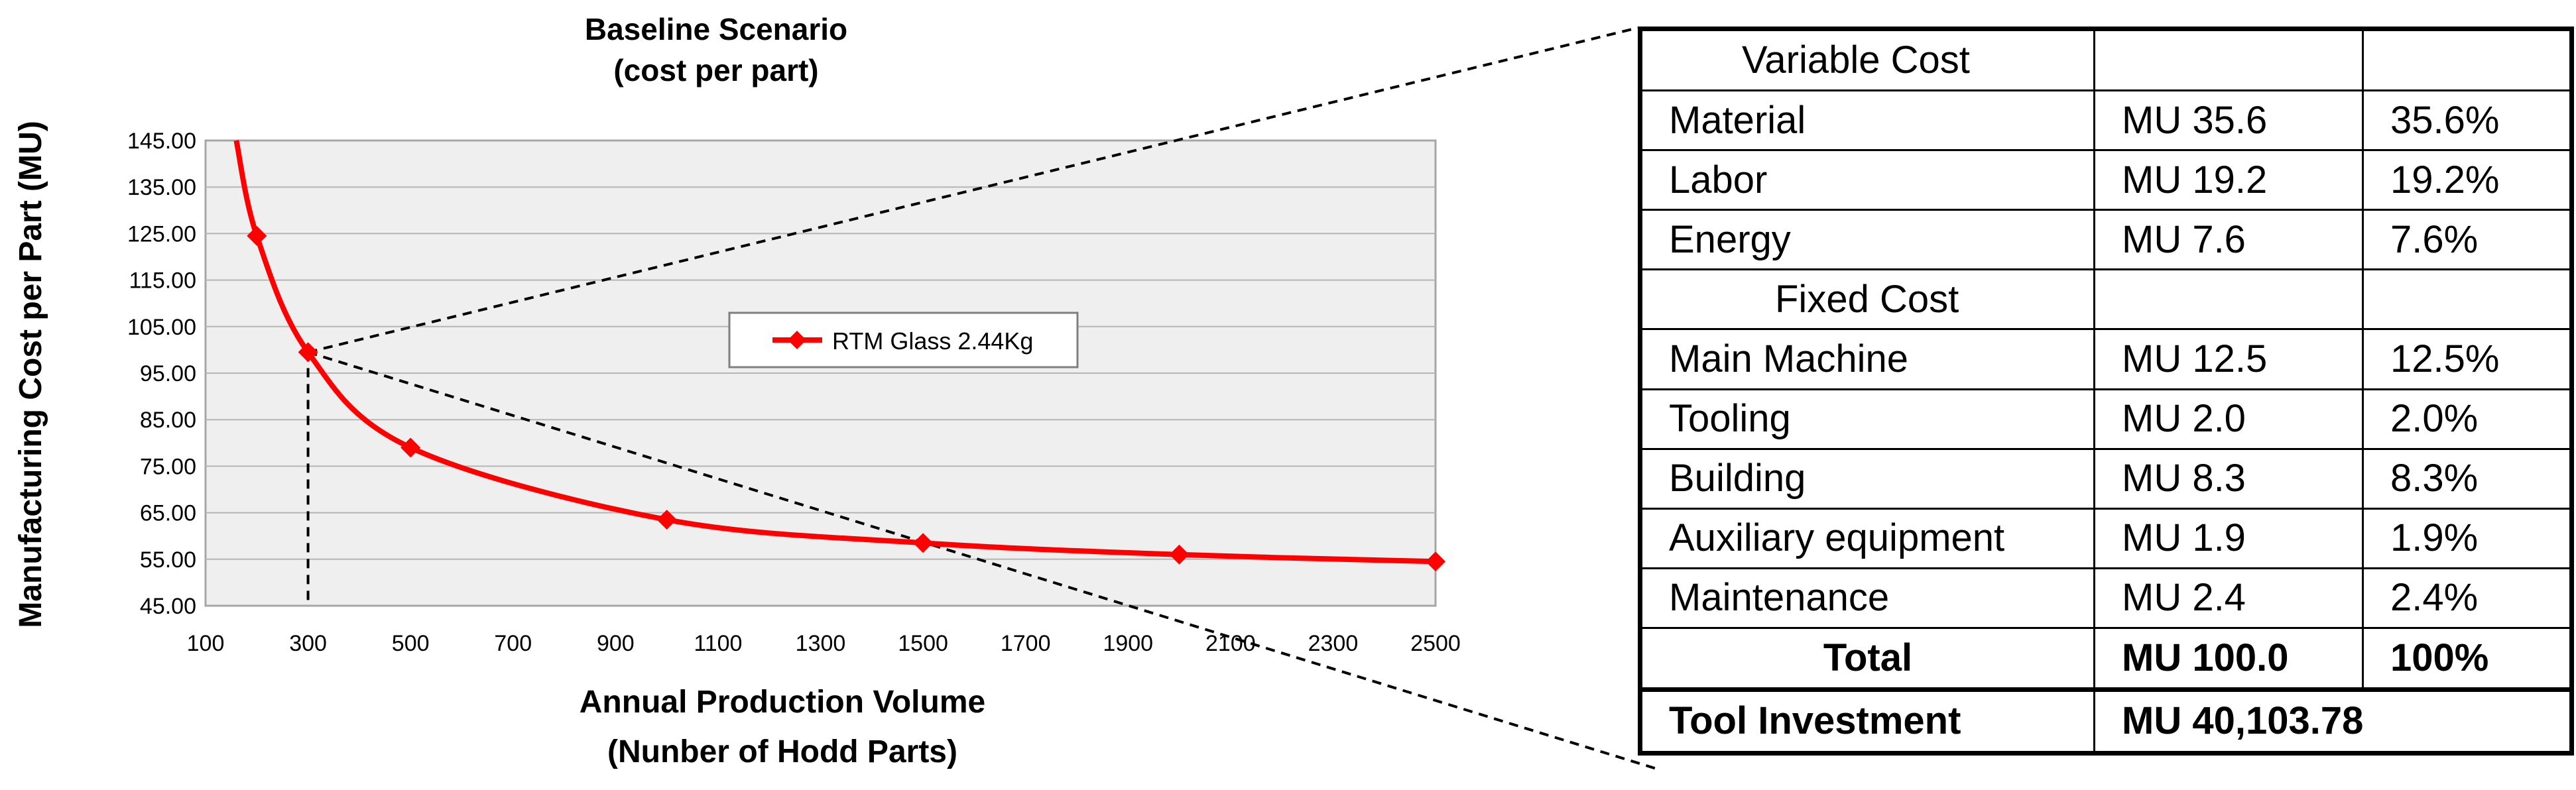 The image size is (2576, 790). What do you see at coordinates (782, 752) in the screenshot?
I see `x-axis-label-line2: (Nunber of Hodd Parts)` at bounding box center [782, 752].